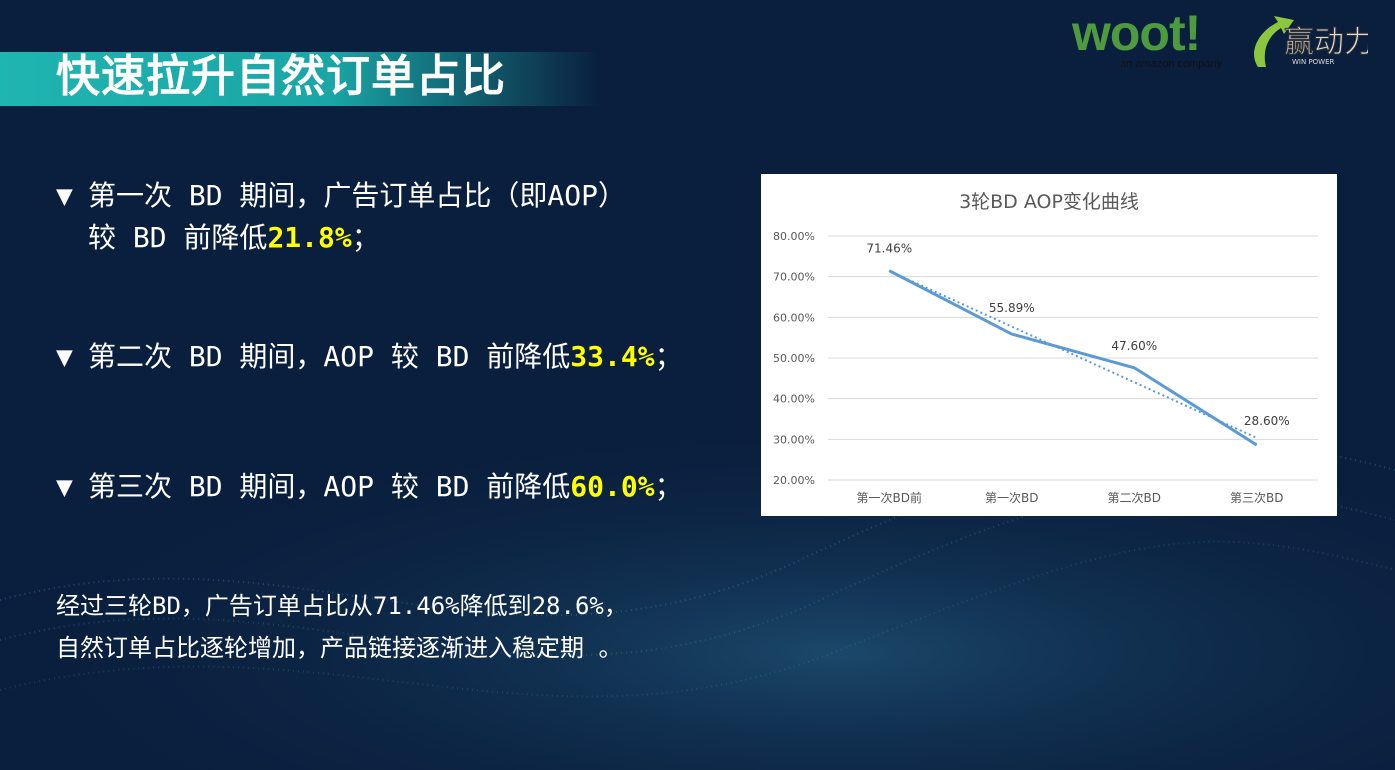 This screenshot has height=770, width=1395. What do you see at coordinates (281, 76) in the screenshot?
I see `page-title: 快速拉升自然订单占比` at bounding box center [281, 76].